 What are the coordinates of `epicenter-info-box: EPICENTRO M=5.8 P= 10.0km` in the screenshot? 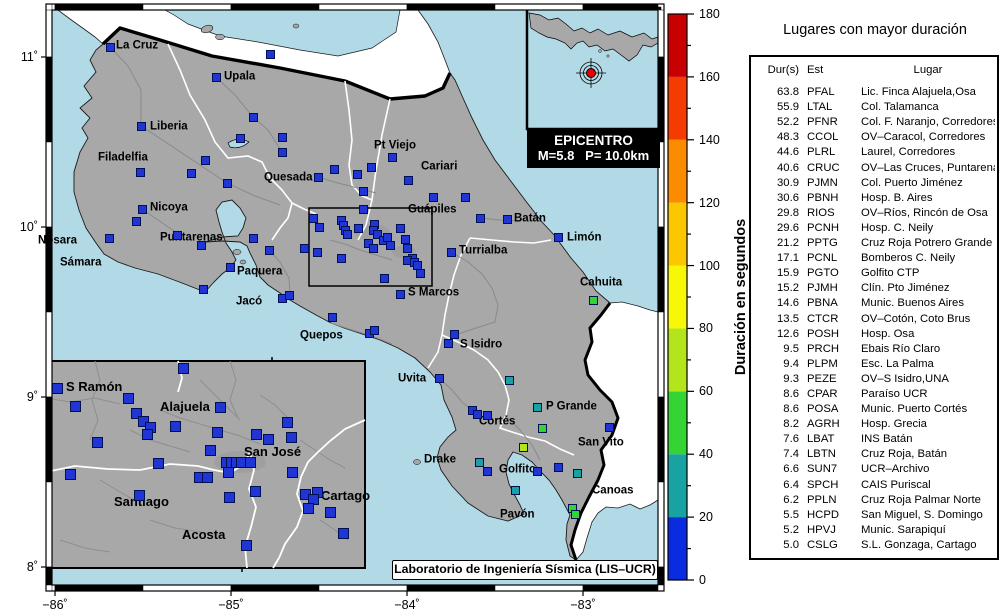 It's located at (593, 148).